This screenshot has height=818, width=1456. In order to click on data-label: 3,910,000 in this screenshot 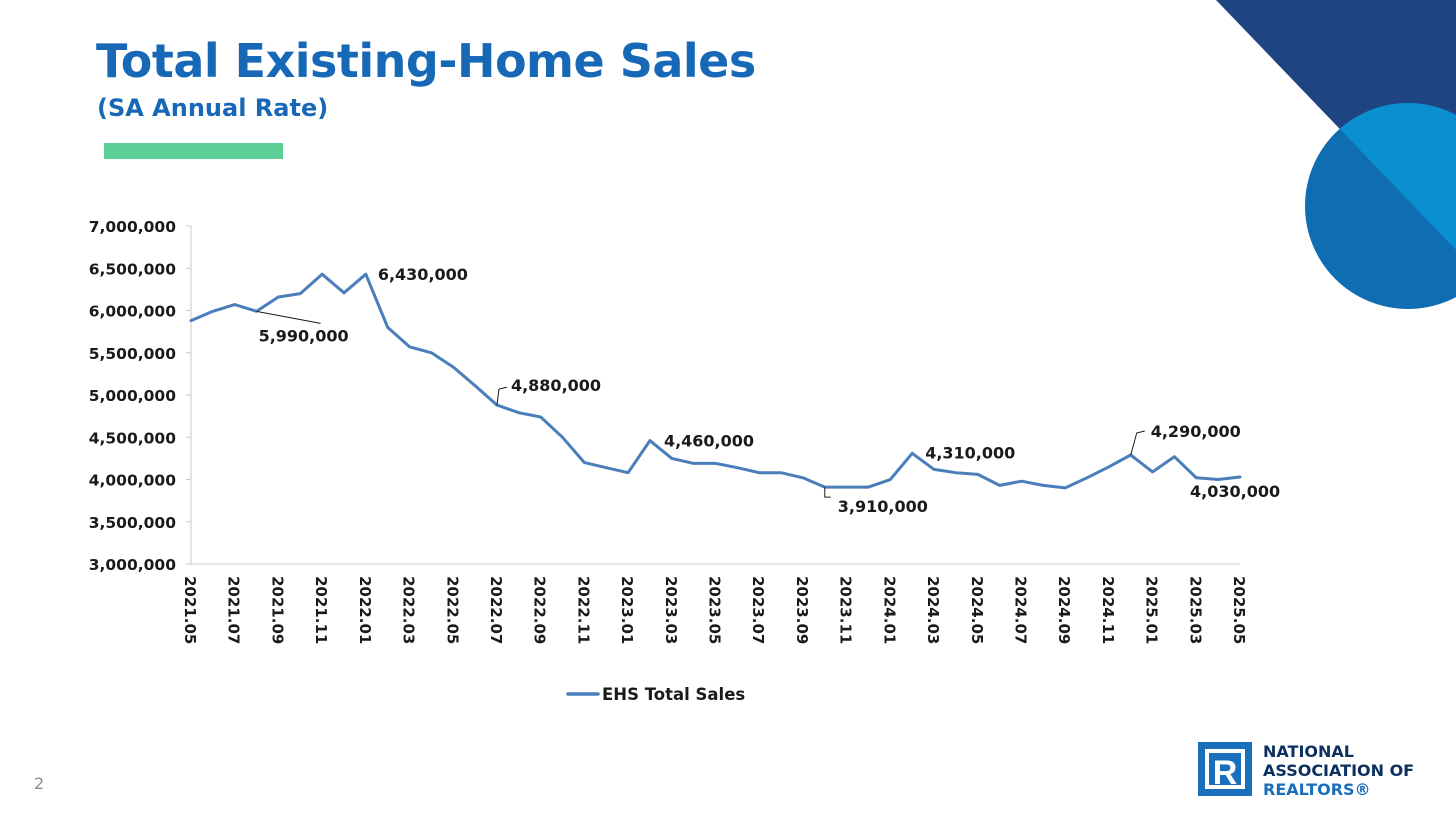, I will do `click(883, 506)`.